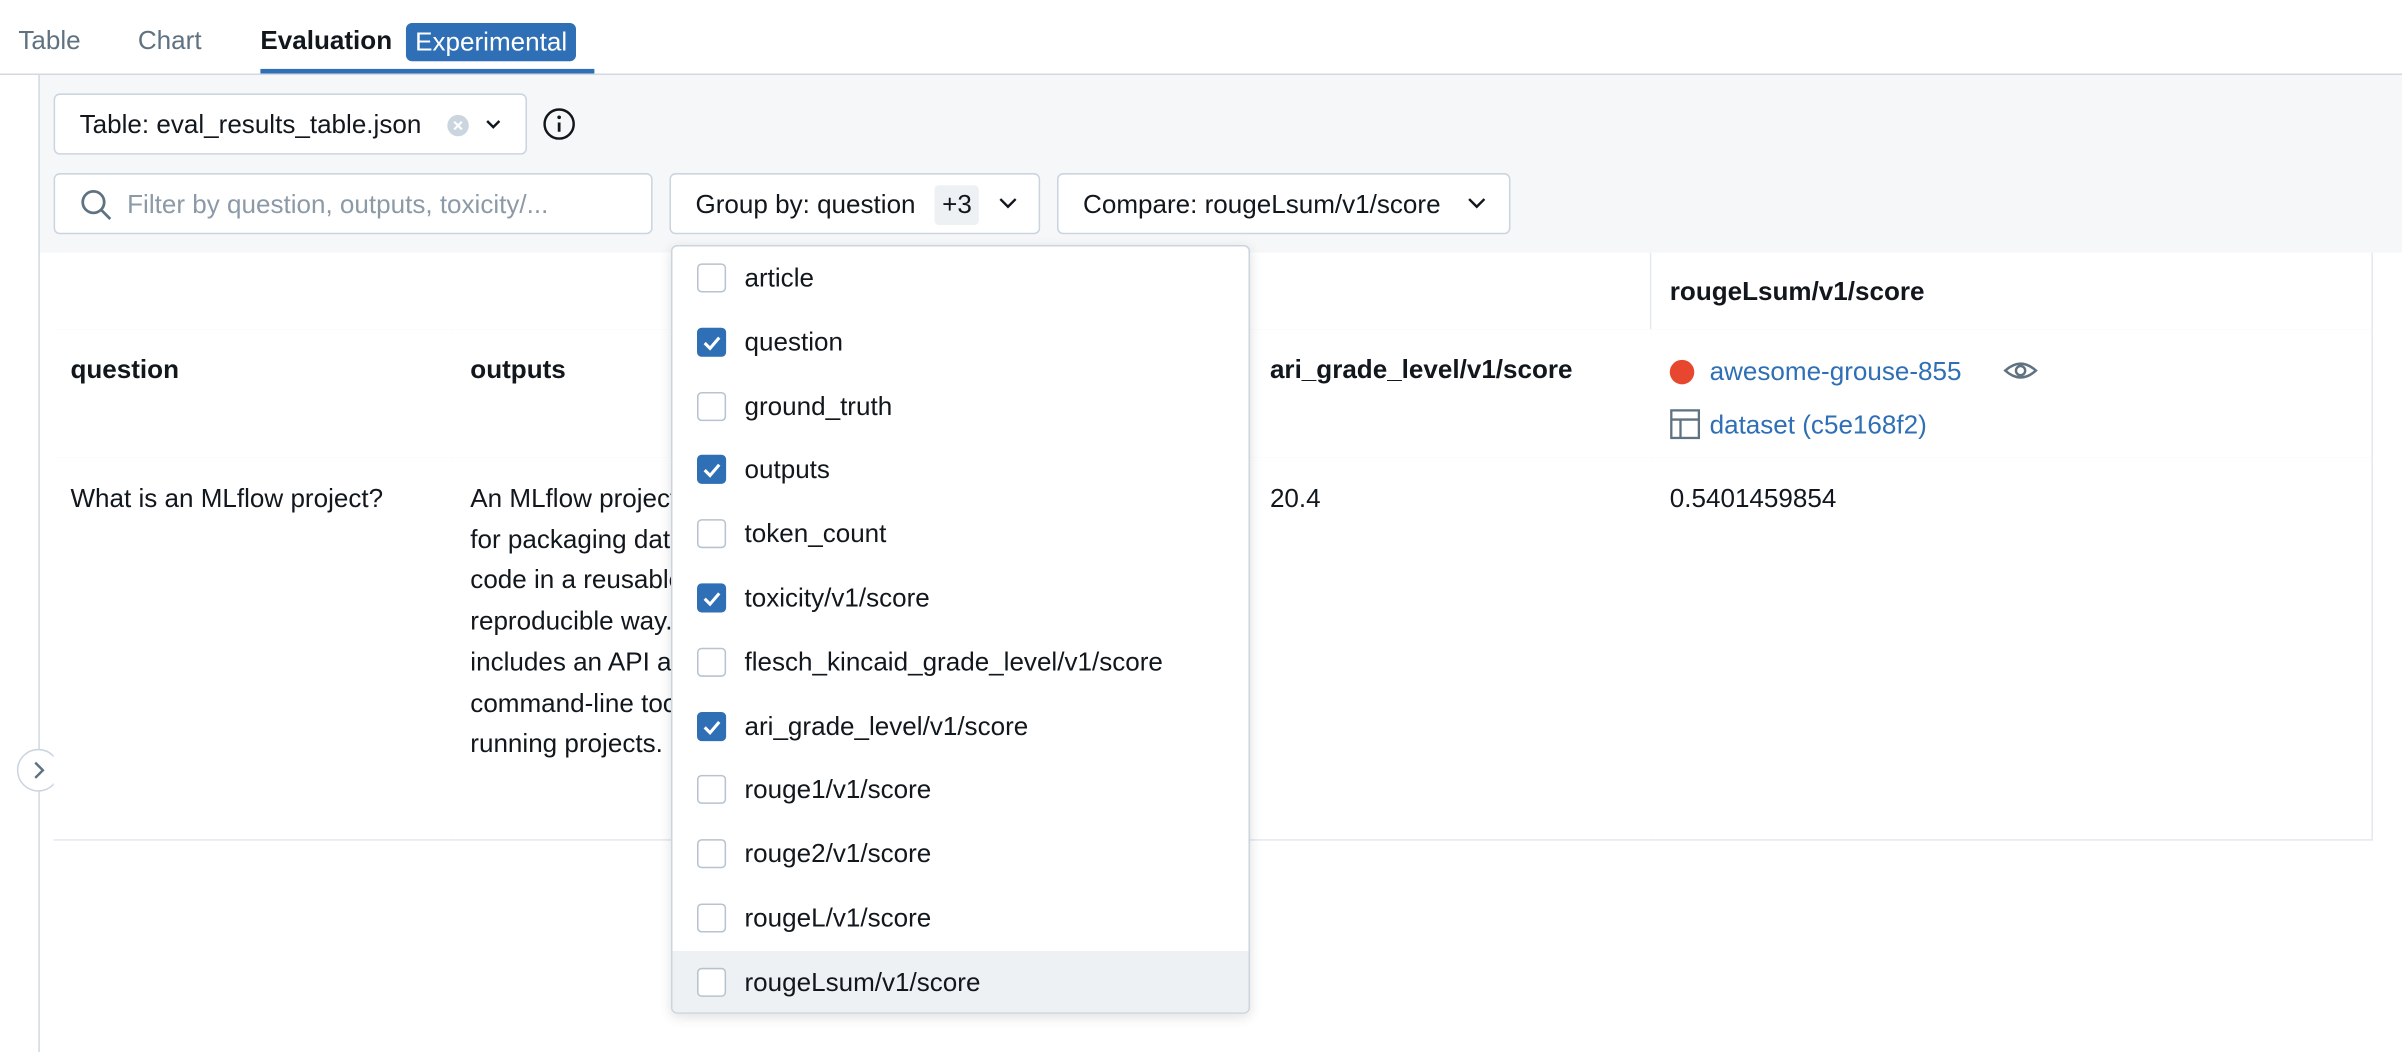 The image size is (2402, 1052). What do you see at coordinates (961, 599) in the screenshot?
I see `dropdown-option: toxicity/v1/score` at bounding box center [961, 599].